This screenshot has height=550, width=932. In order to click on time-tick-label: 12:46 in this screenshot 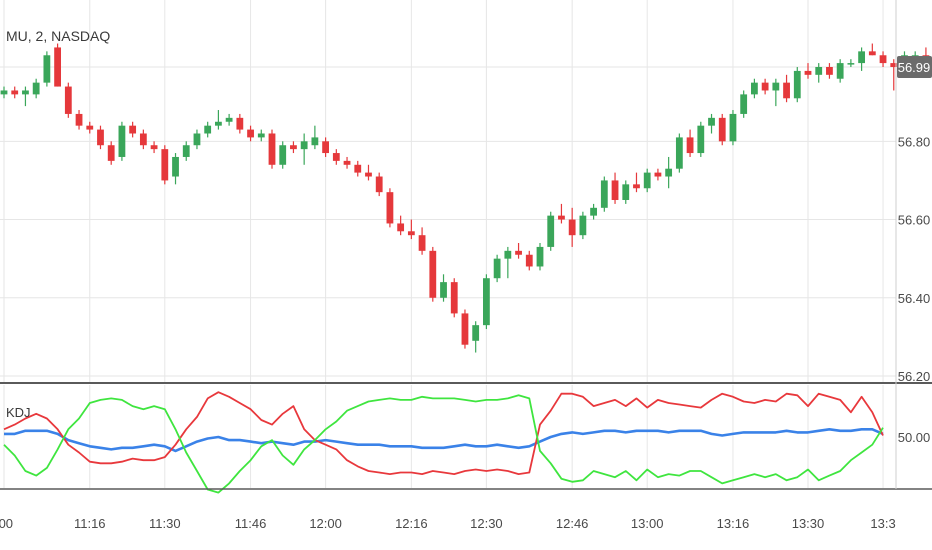, I will do `click(572, 523)`.